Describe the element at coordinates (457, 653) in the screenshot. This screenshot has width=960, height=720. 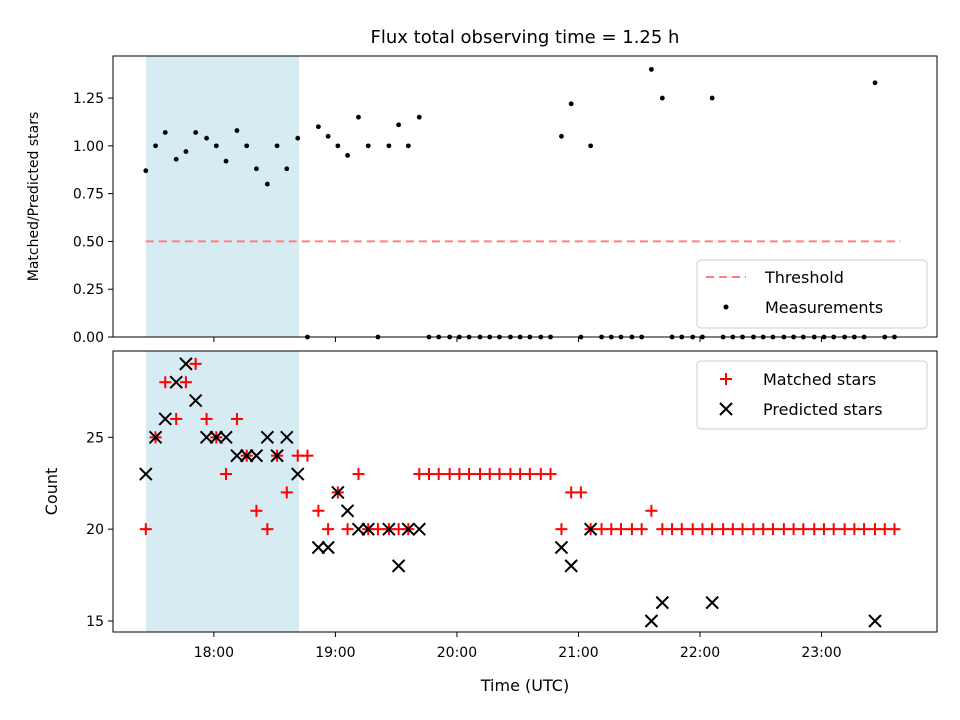
I see `bottom-x-tick-label: 20:00` at that location.